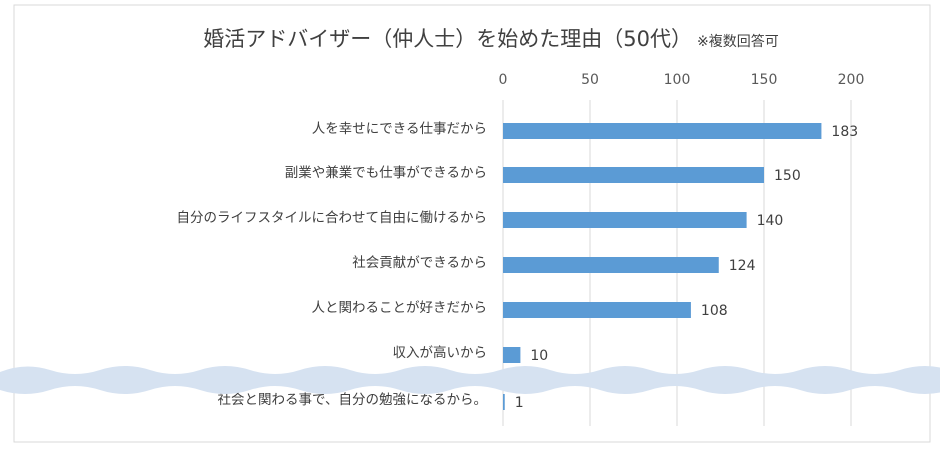  What do you see at coordinates (400, 308) in the screenshot?
I see `y-tick-label: 人と関わることが好きだから` at bounding box center [400, 308].